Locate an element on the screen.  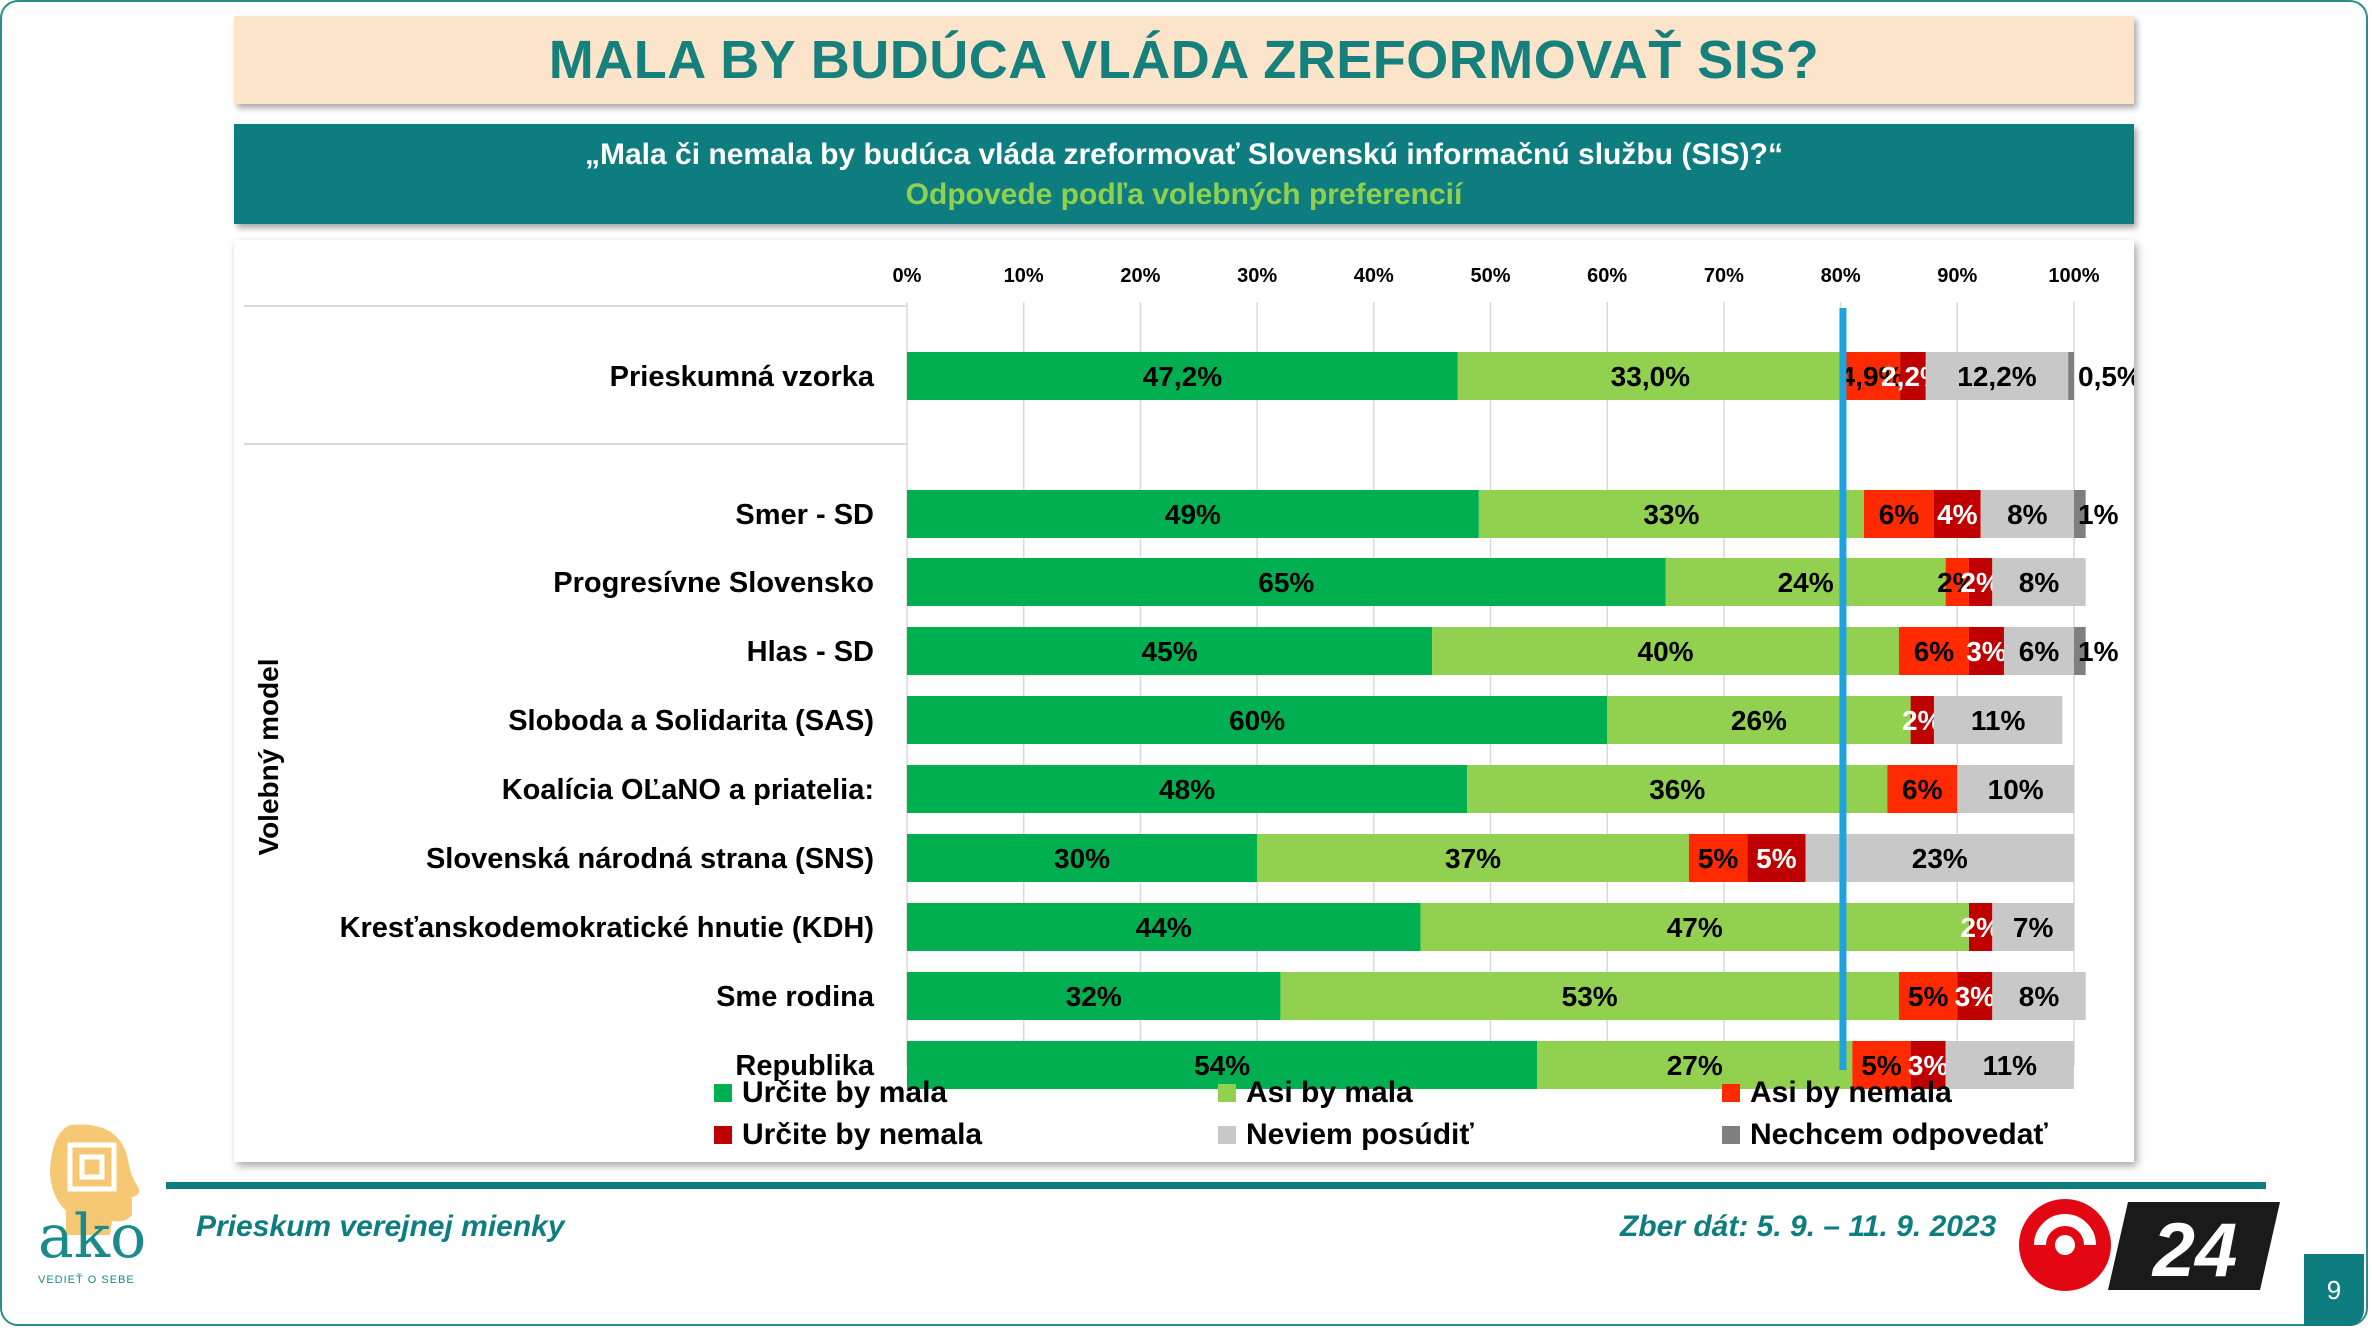
data-label: 49% is located at coordinates (1193, 514).